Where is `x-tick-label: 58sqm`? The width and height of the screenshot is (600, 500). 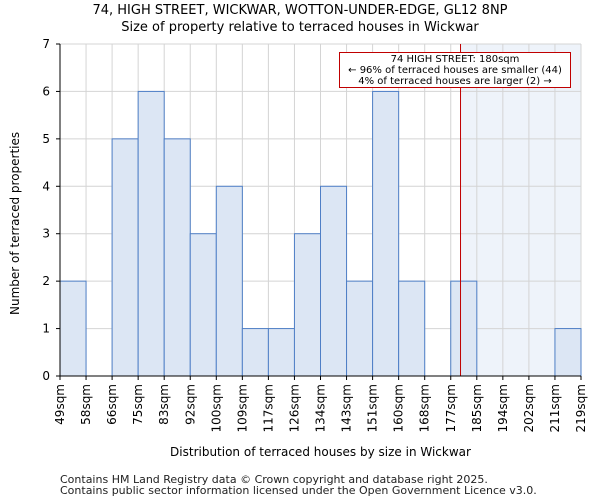
x-tick-label: 58sqm is located at coordinates (86, 404).